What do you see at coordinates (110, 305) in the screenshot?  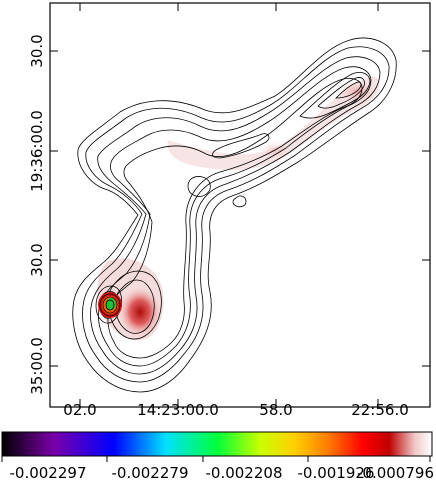 I see `core-hotspot` at bounding box center [110, 305].